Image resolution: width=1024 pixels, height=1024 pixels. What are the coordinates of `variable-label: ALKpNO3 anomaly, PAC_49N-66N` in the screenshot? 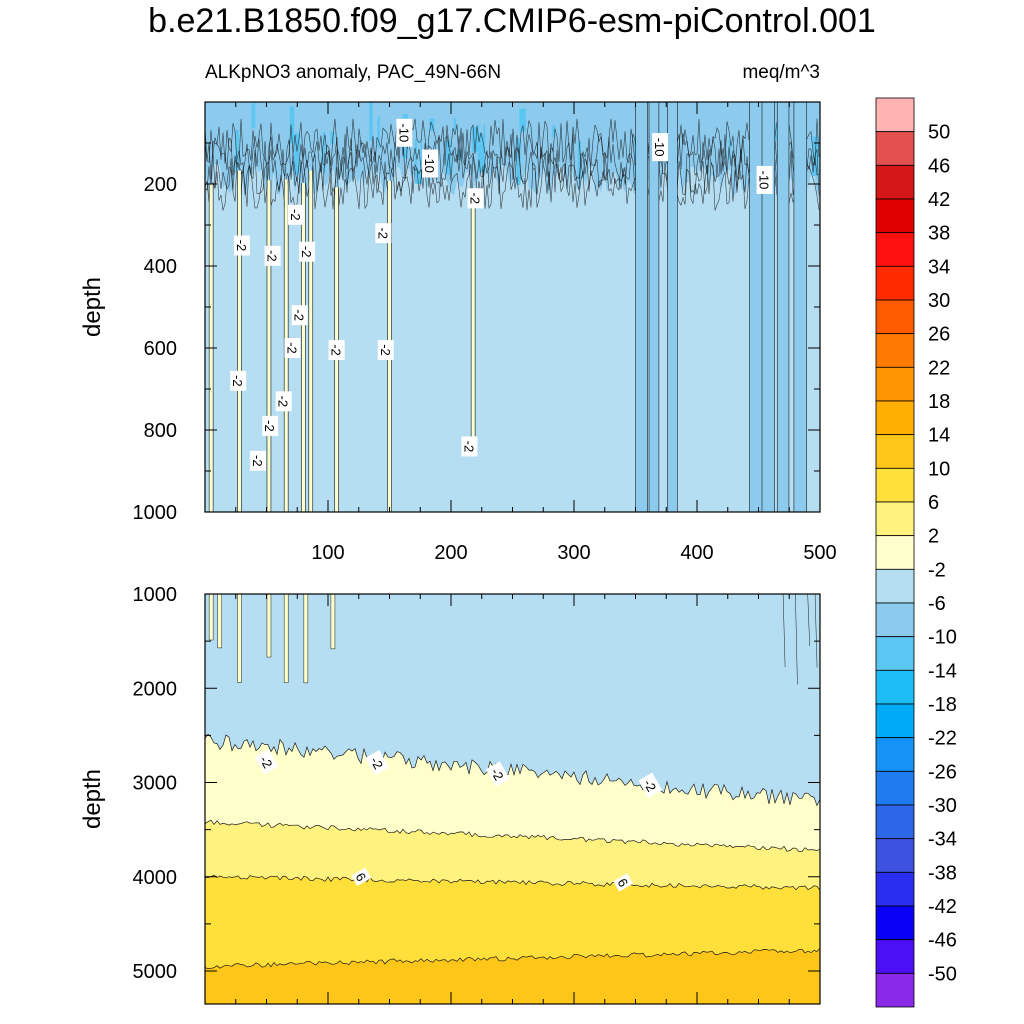 It's located at (353, 72).